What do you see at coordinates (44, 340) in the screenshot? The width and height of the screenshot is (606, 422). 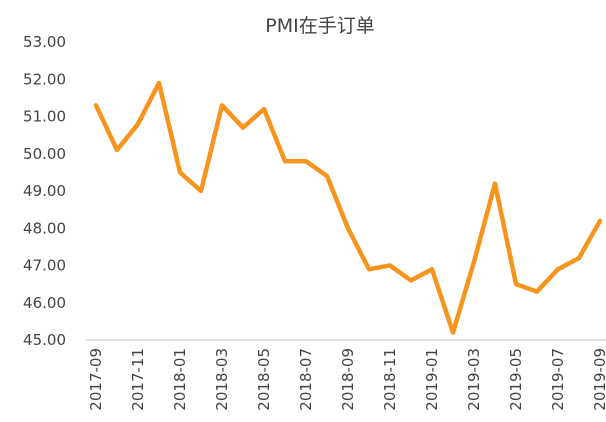 I see `y-tick-label: 45.00` at bounding box center [44, 340].